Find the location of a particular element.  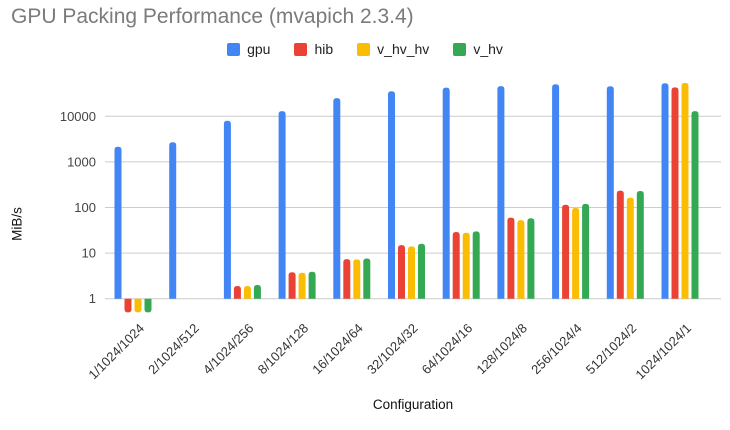

bar-v_hv-1024/1024/1 is located at coordinates (695, 205).